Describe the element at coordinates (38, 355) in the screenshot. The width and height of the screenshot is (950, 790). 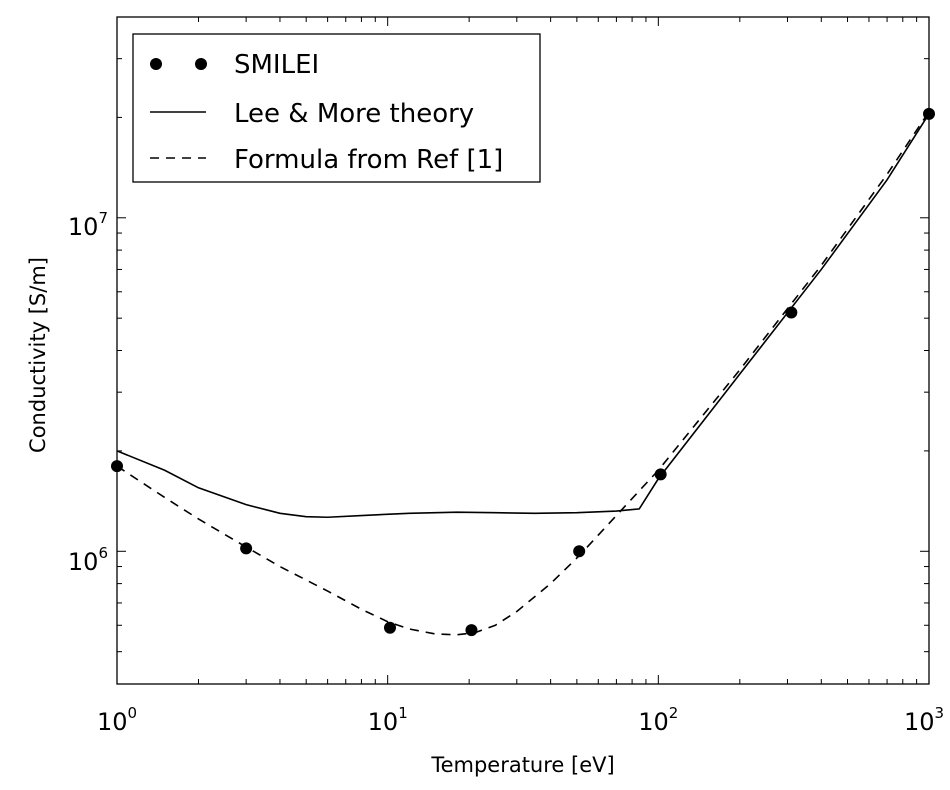
I see `y-axis-label: Conductivity [S/m]` at that location.